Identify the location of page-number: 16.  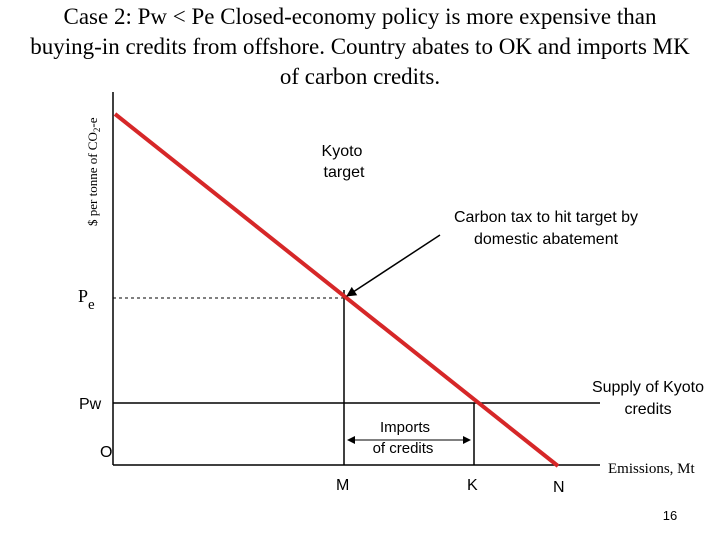
(670, 515).